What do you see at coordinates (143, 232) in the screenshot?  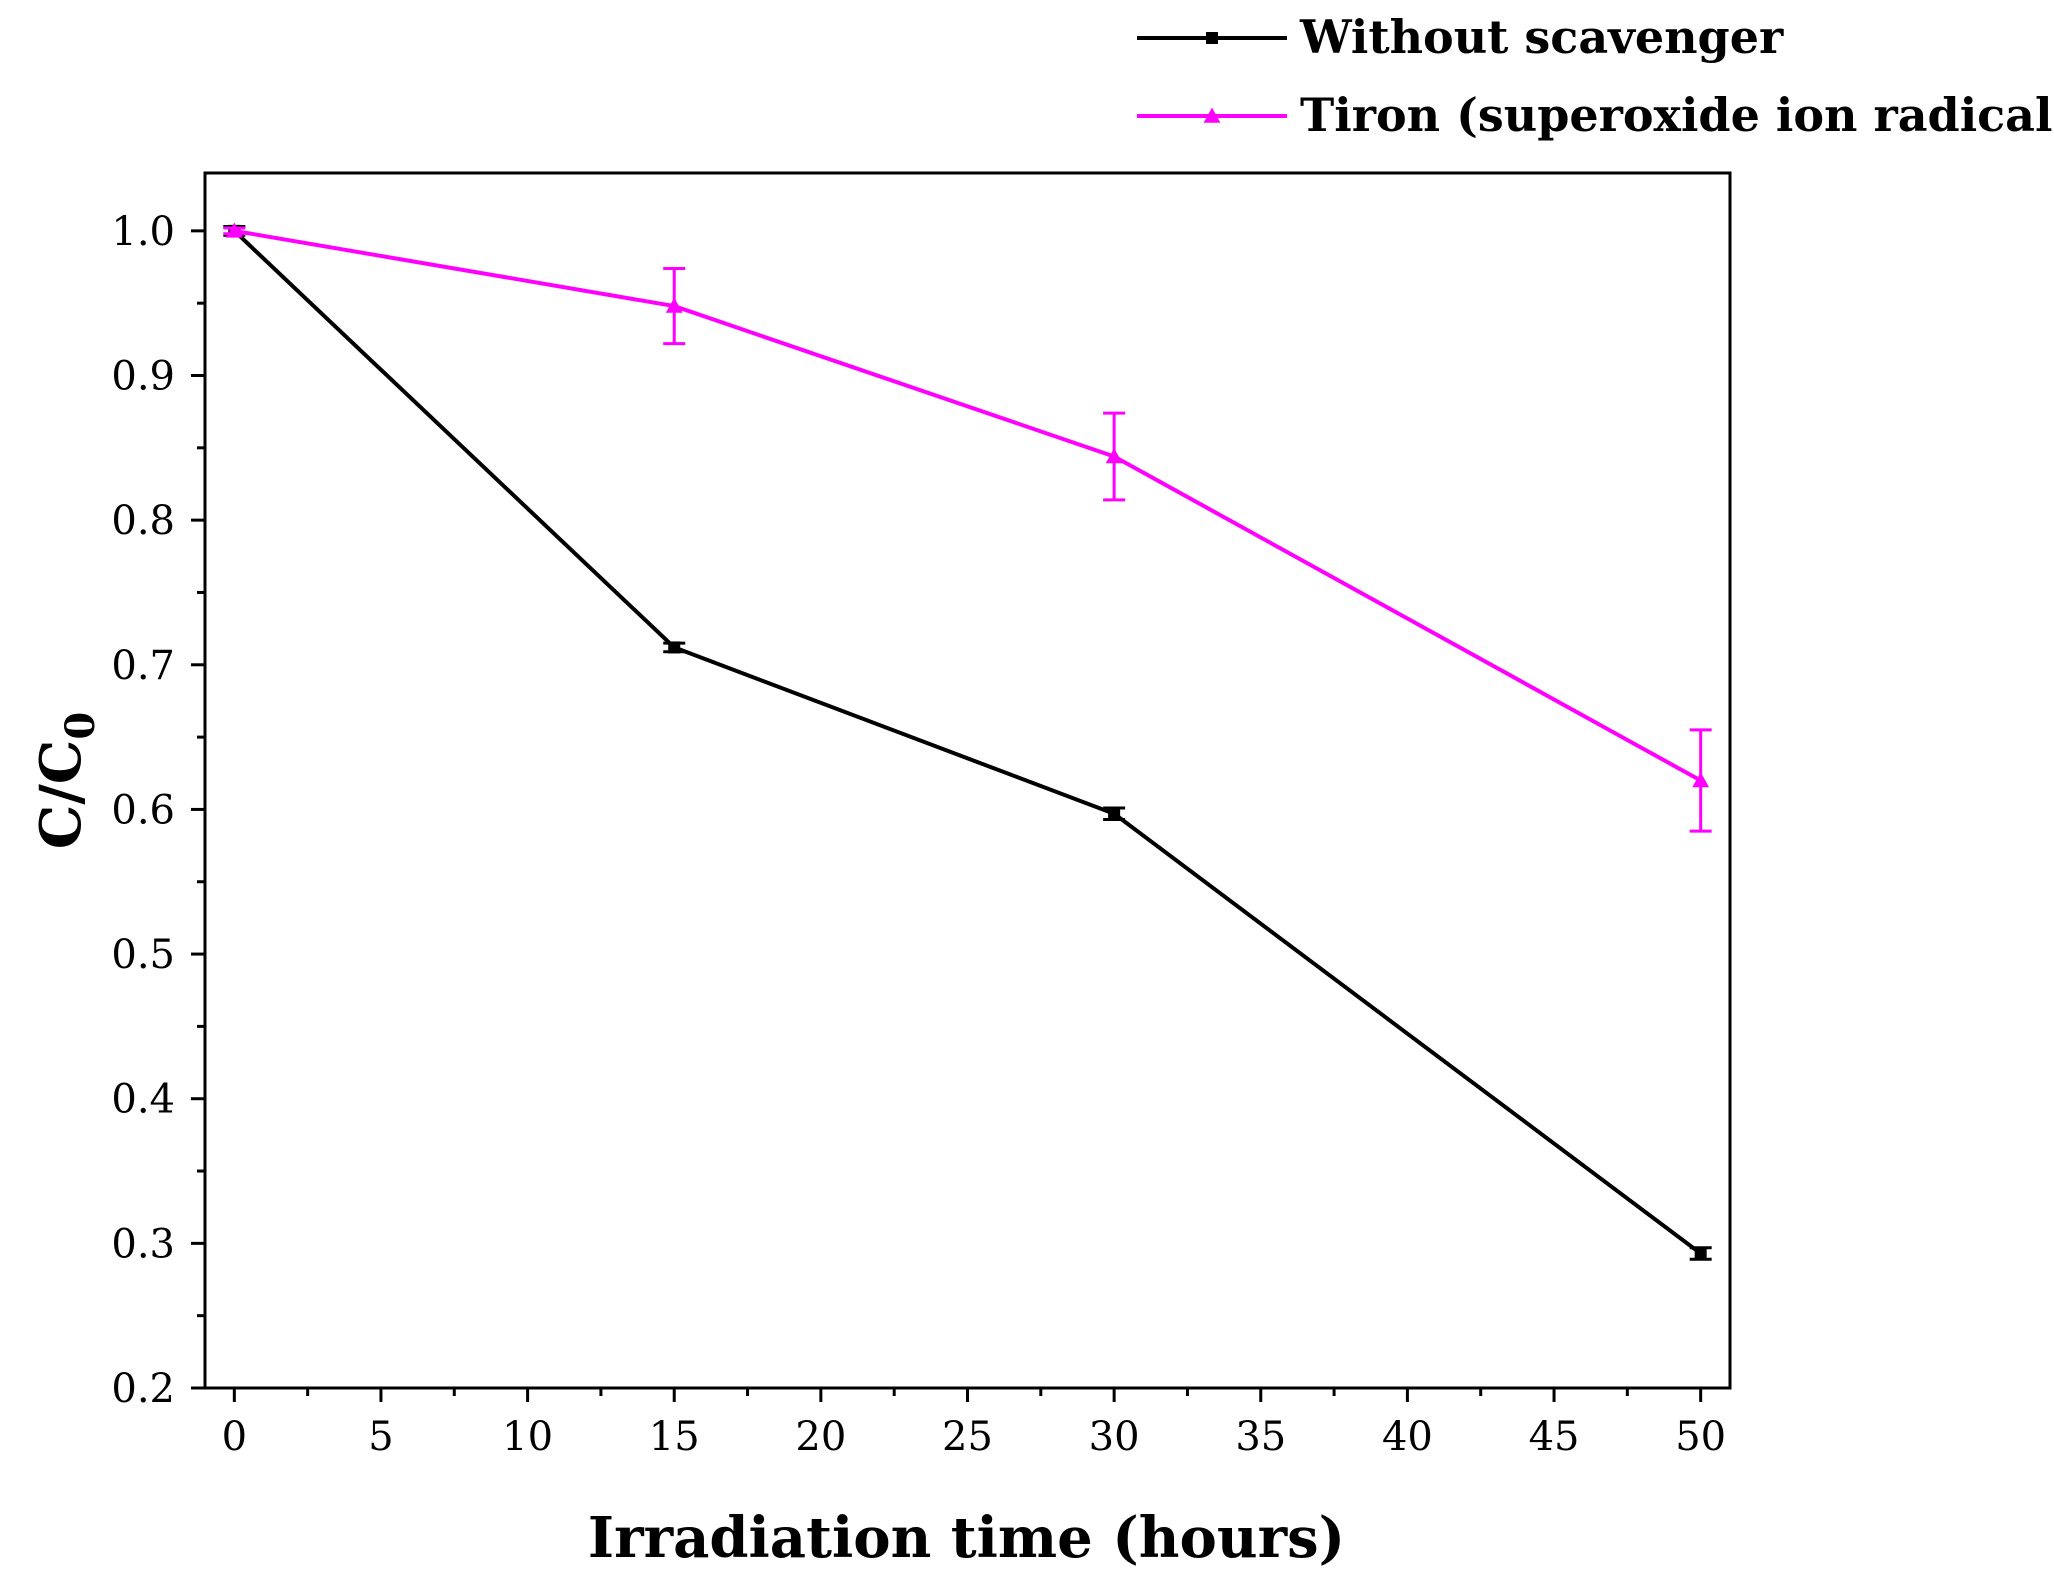 I see `y-tick-label: 1.0` at bounding box center [143, 232].